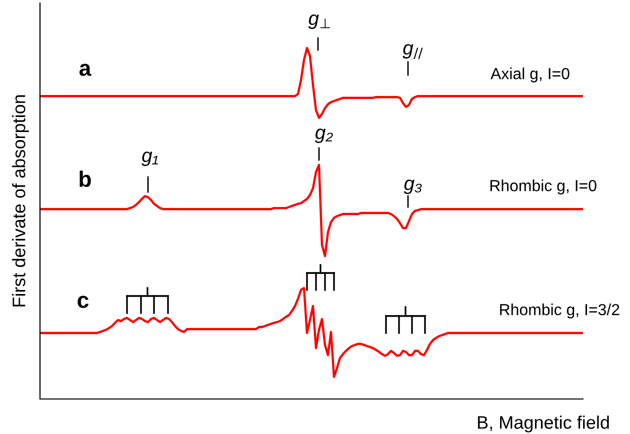  Describe the element at coordinates (530, 75) in the screenshot. I see `annotation: Axial g, I=0` at that location.